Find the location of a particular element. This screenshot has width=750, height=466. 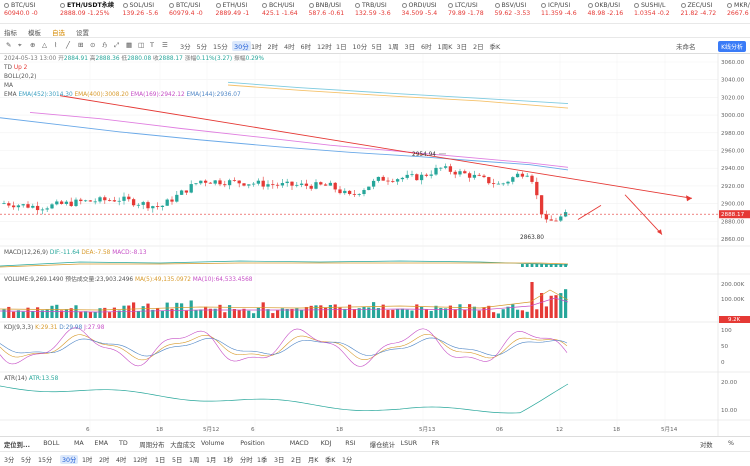

timeframe-button: 3分 is located at coordinates (185, 47).